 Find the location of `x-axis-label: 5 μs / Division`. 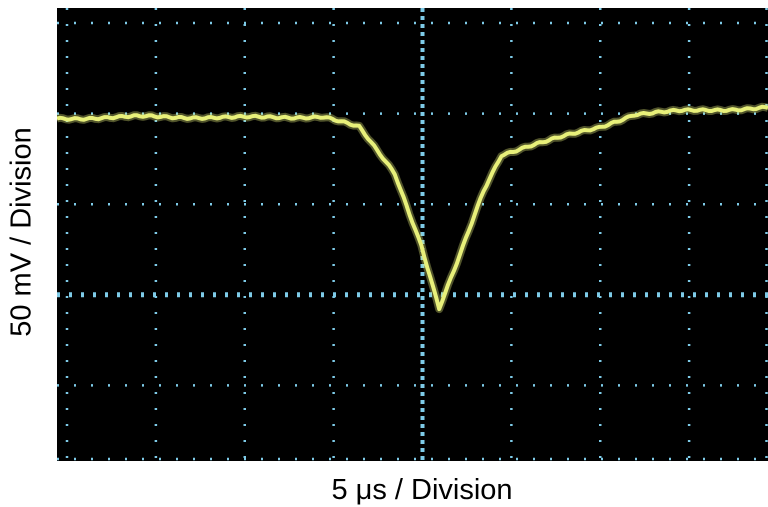

x-axis-label: 5 μs / Division is located at coordinates (422, 490).